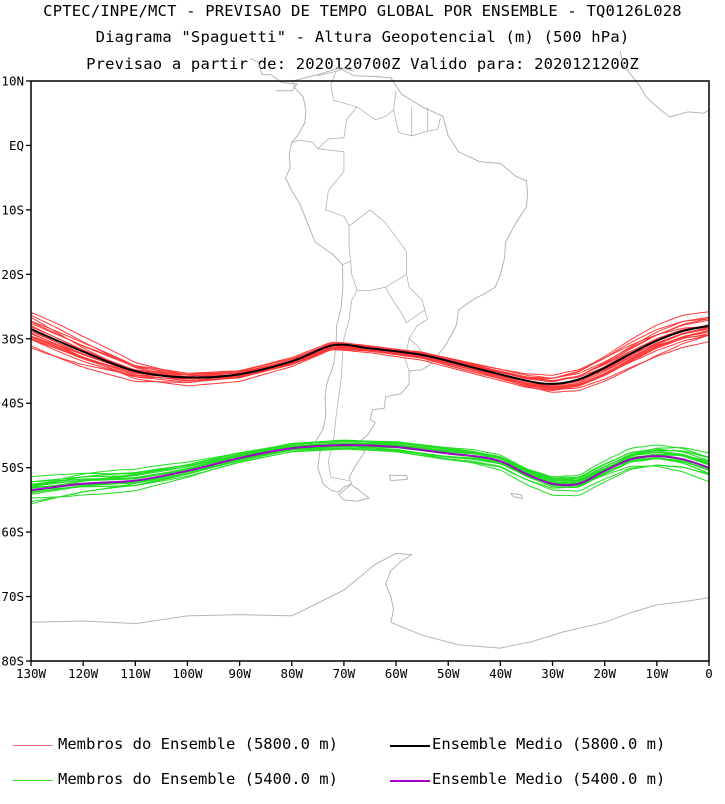 This screenshot has width=725, height=804. I want to click on lat-tick-label: 70S, so click(12, 596).